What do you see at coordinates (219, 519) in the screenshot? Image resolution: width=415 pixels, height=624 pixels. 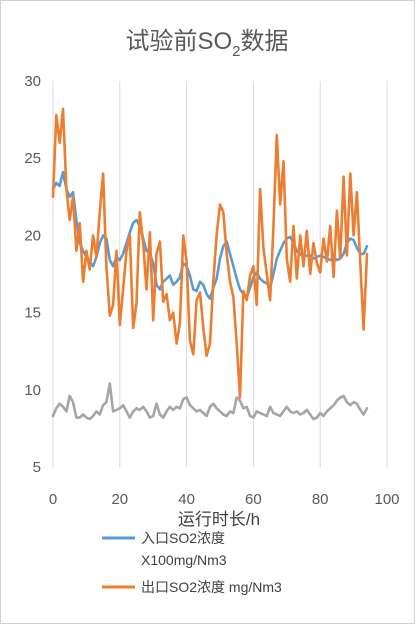 I see `x-axis-title: 运行时长/h` at bounding box center [219, 519].